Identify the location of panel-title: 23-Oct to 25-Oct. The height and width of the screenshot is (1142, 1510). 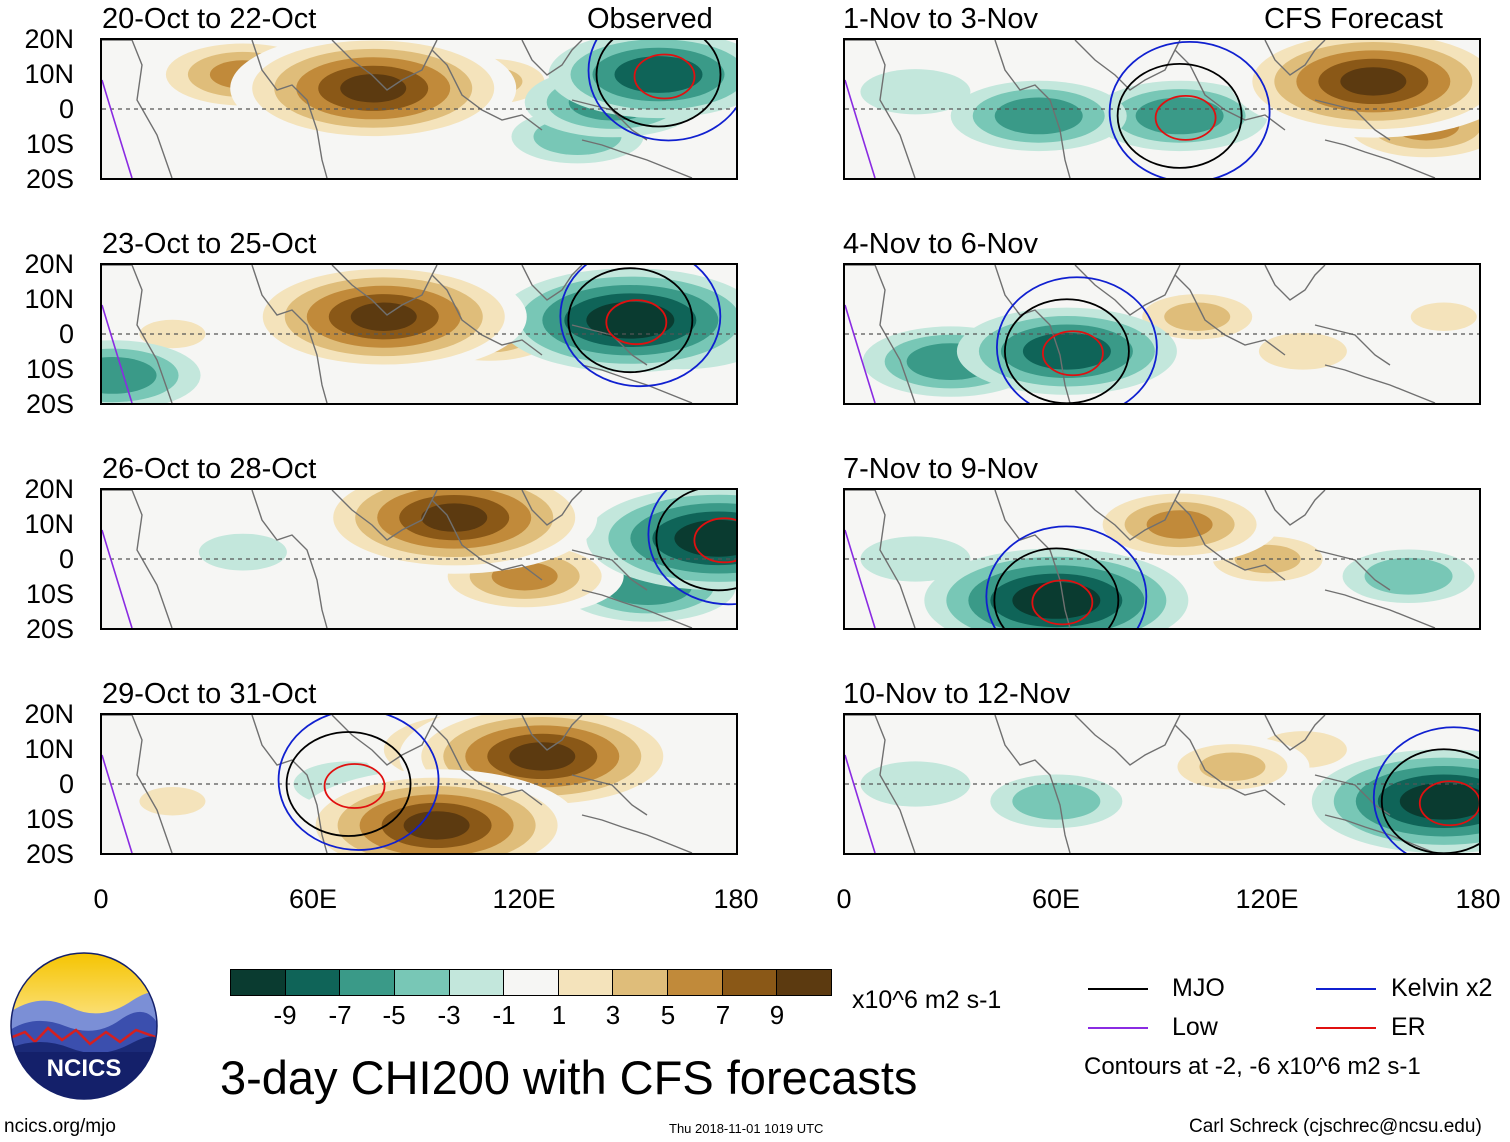
(209, 244).